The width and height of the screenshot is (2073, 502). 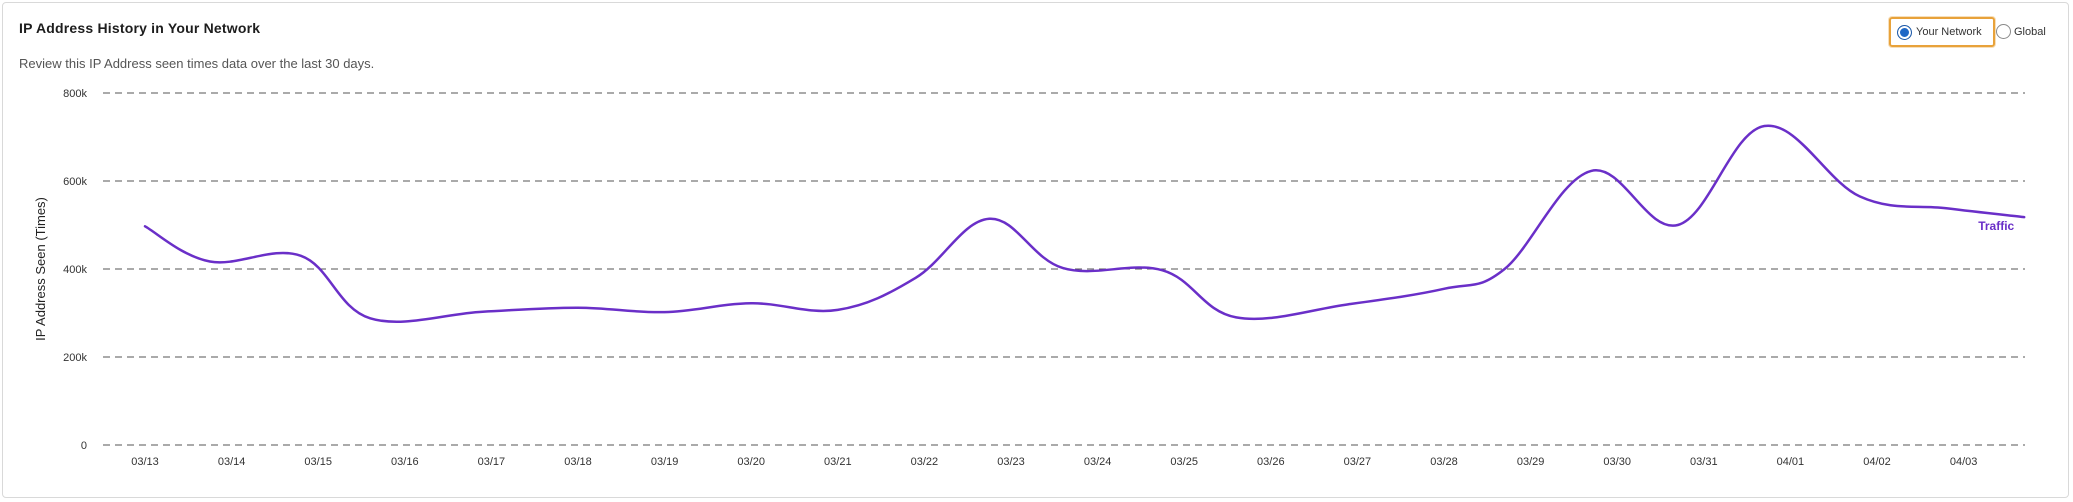 I want to click on radio-selected-icon, so click(x=1904, y=32).